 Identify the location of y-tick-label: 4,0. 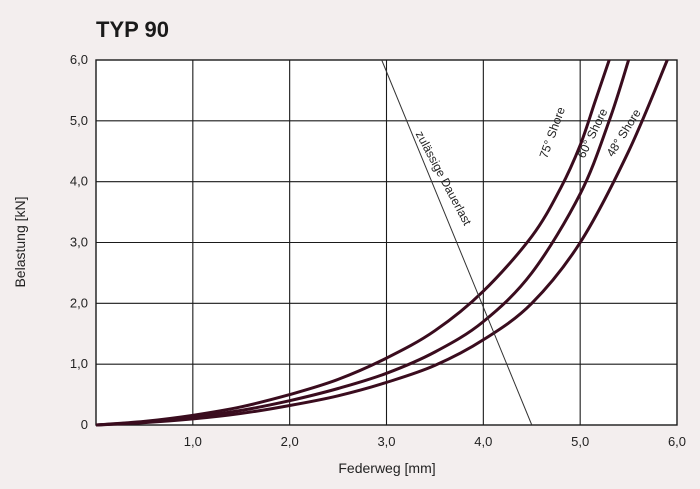
(79, 181).